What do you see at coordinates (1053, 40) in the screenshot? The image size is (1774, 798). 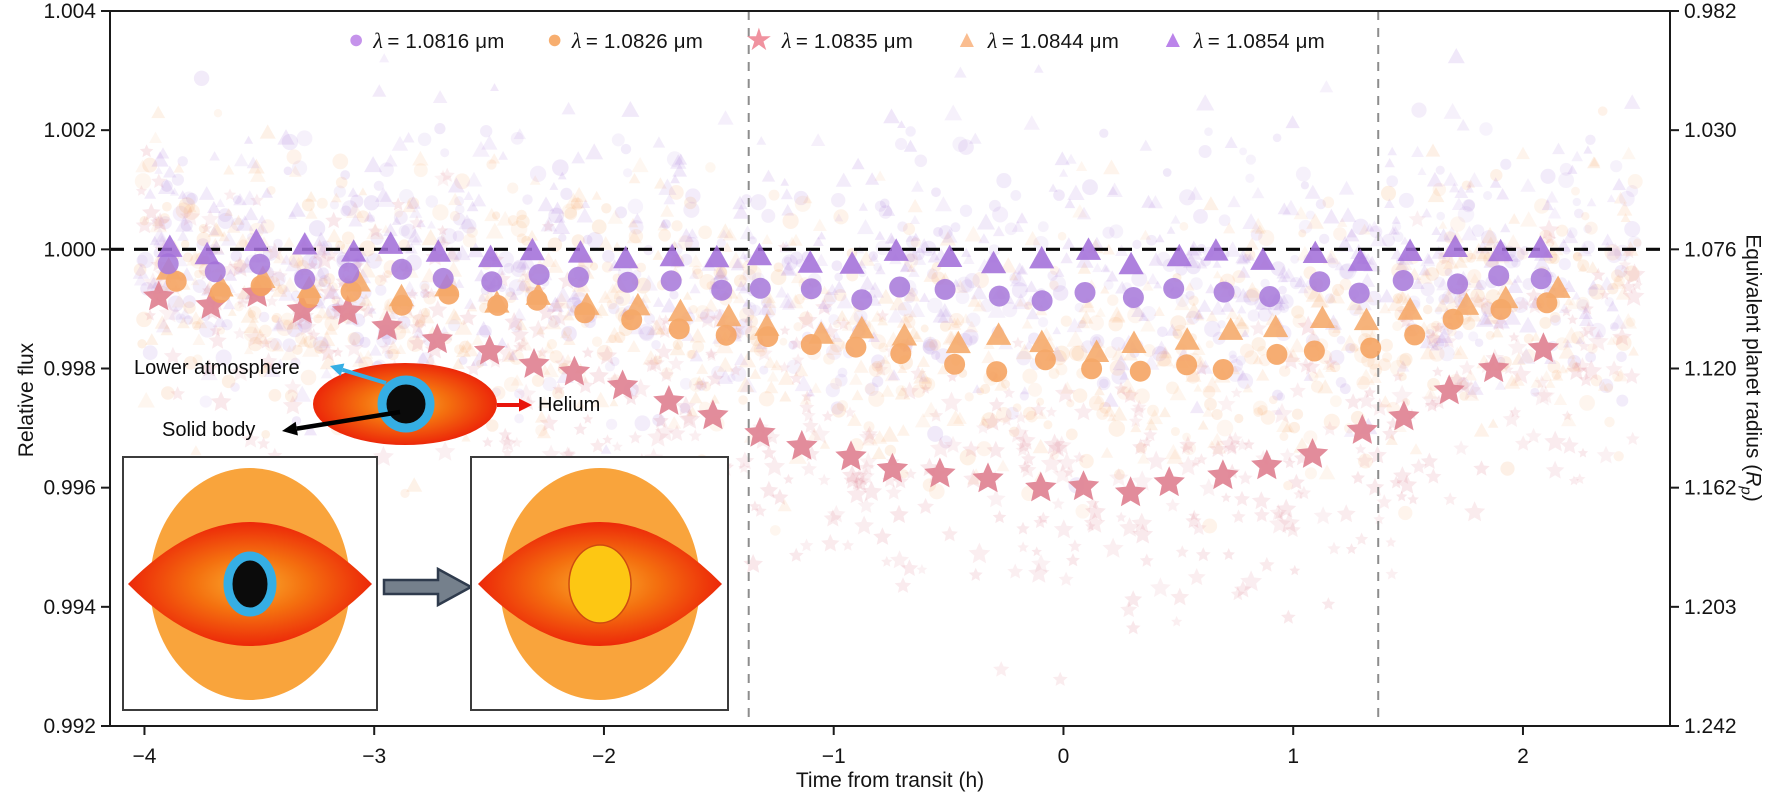 I see `legend-label: λ = 1.0844 μm` at bounding box center [1053, 40].